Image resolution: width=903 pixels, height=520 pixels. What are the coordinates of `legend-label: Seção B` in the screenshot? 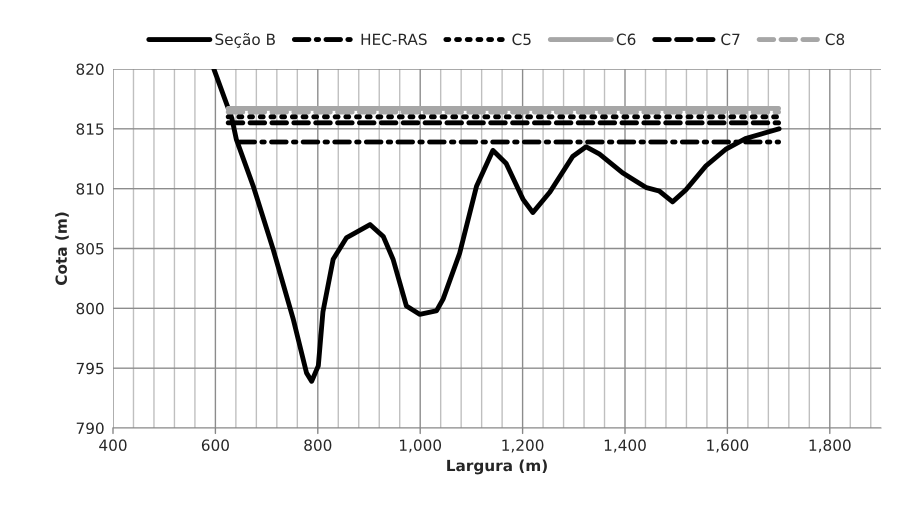 It's located at (245, 40).